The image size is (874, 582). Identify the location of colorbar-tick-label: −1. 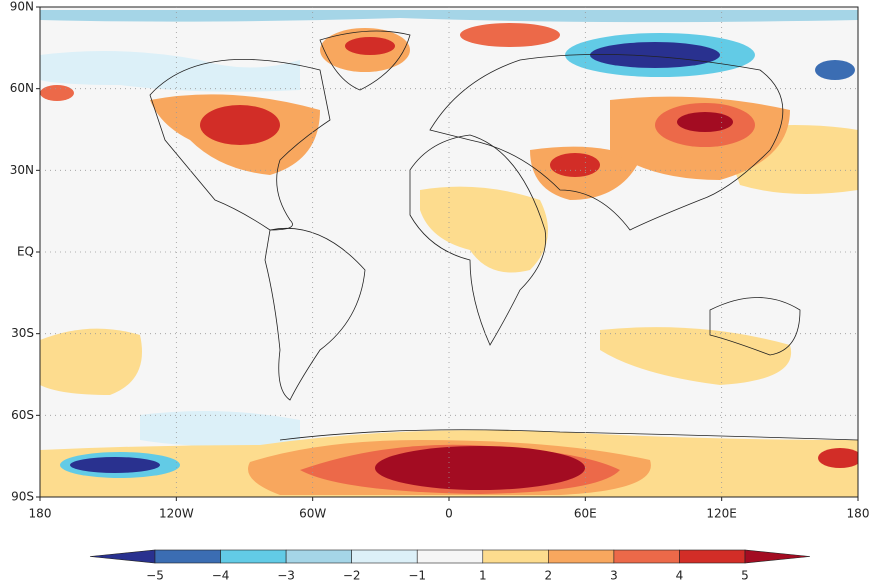
(417, 575).